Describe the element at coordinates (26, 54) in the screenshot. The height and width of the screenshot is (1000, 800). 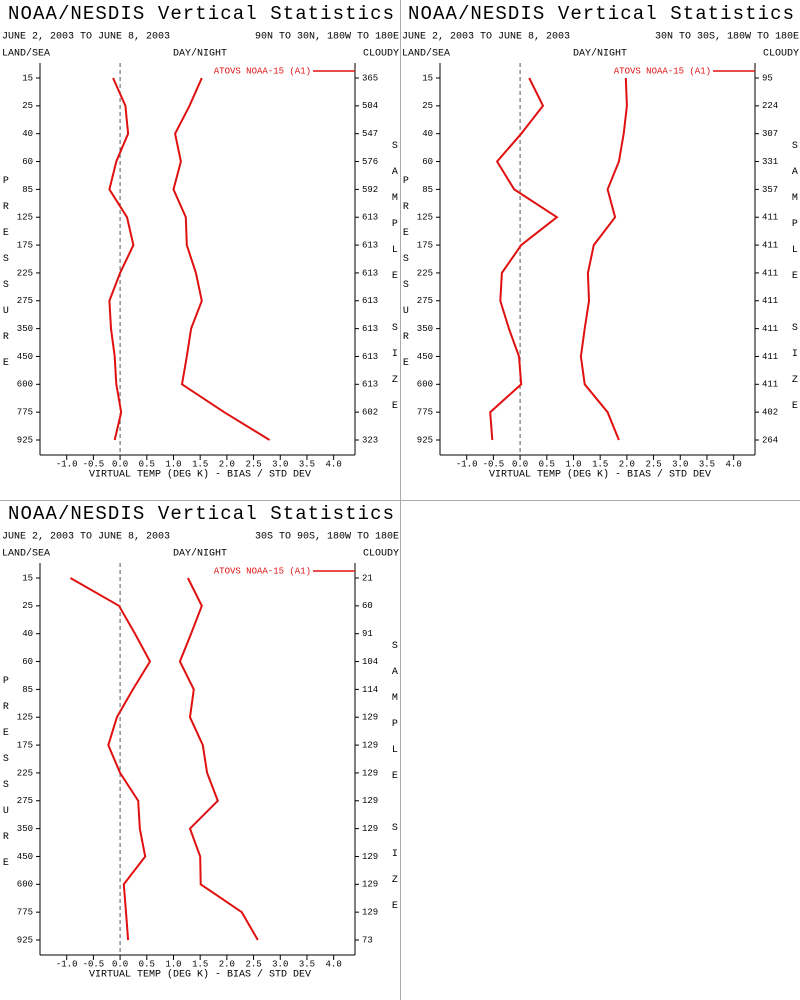
I see `land-sea-label: LAND/SEA` at that location.